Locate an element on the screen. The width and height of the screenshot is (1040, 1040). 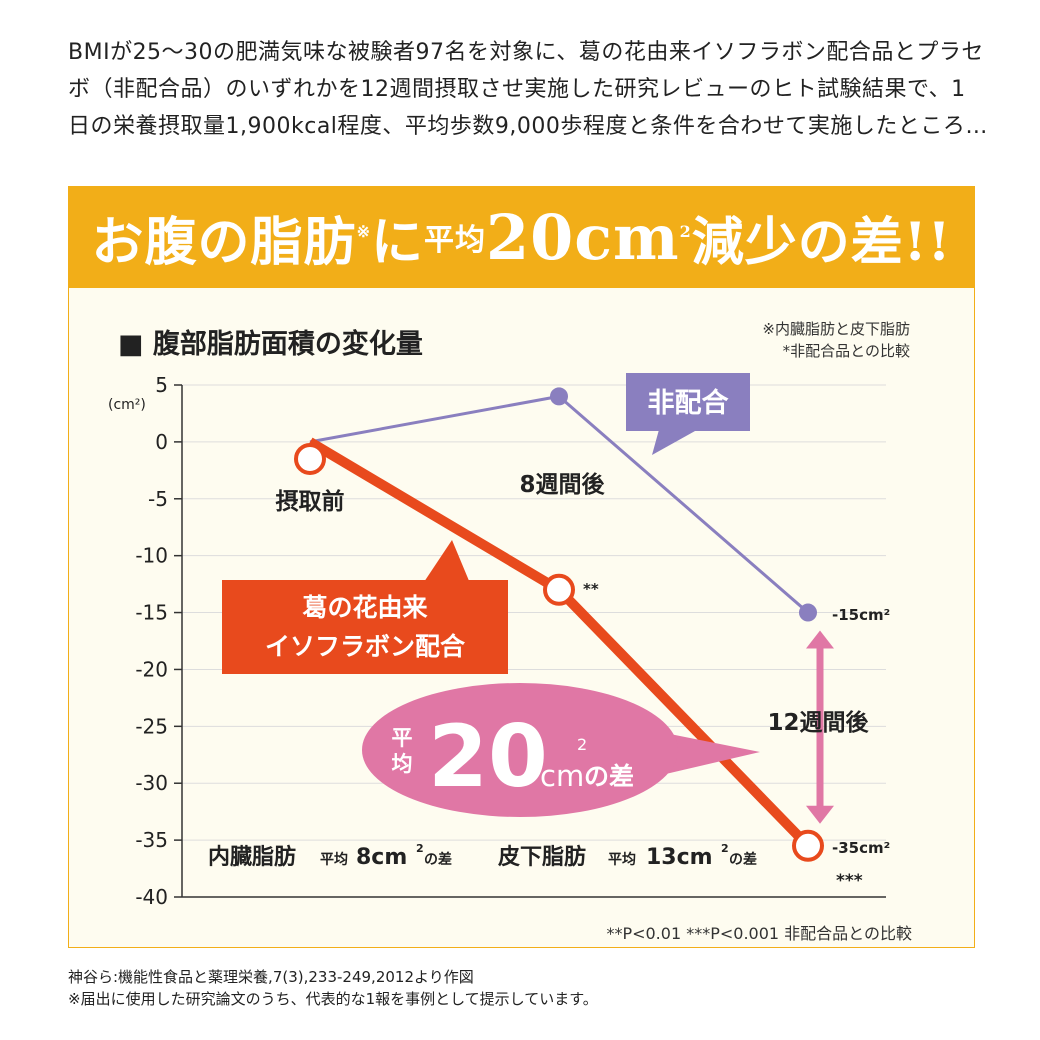
source-line-2: ※届出に使用した研究論文のうち、代表的な1報を事例として提示しています。 is located at coordinates (333, 999).